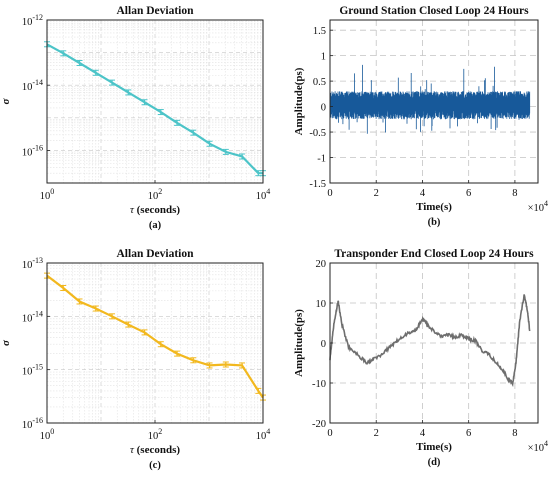 This screenshot has height=478, width=550. I want to click on y-tick-label-b-2: -0.5, so click(317, 133).